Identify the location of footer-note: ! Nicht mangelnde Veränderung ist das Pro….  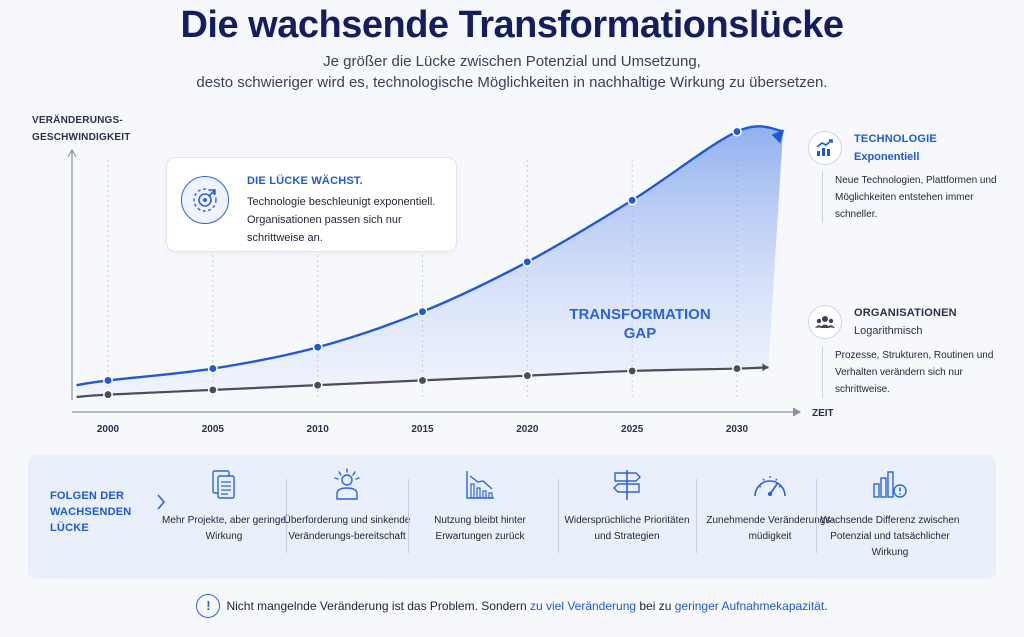
(512, 606).